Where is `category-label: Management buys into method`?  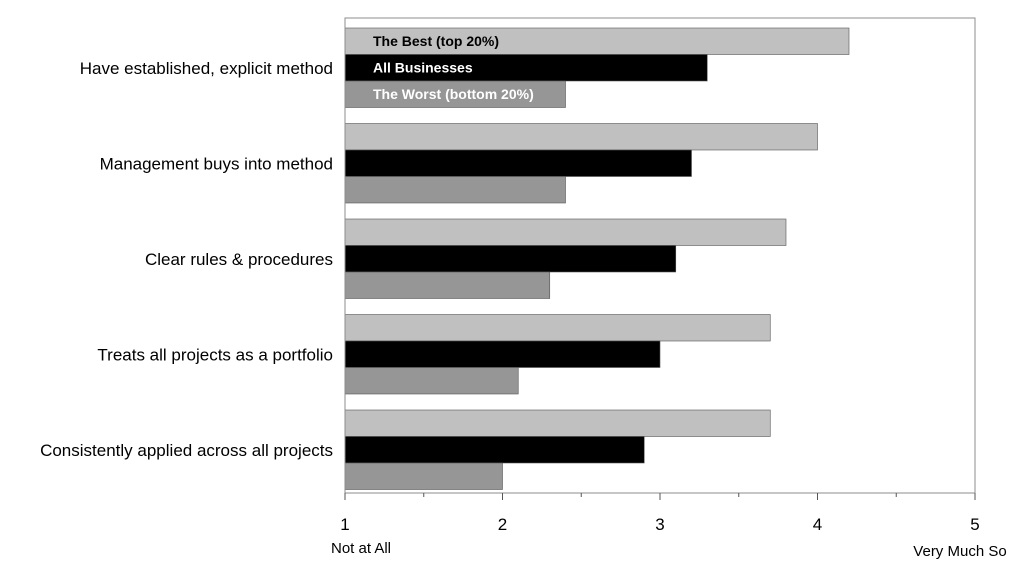
category-label: Management buys into method is located at coordinates (216, 163).